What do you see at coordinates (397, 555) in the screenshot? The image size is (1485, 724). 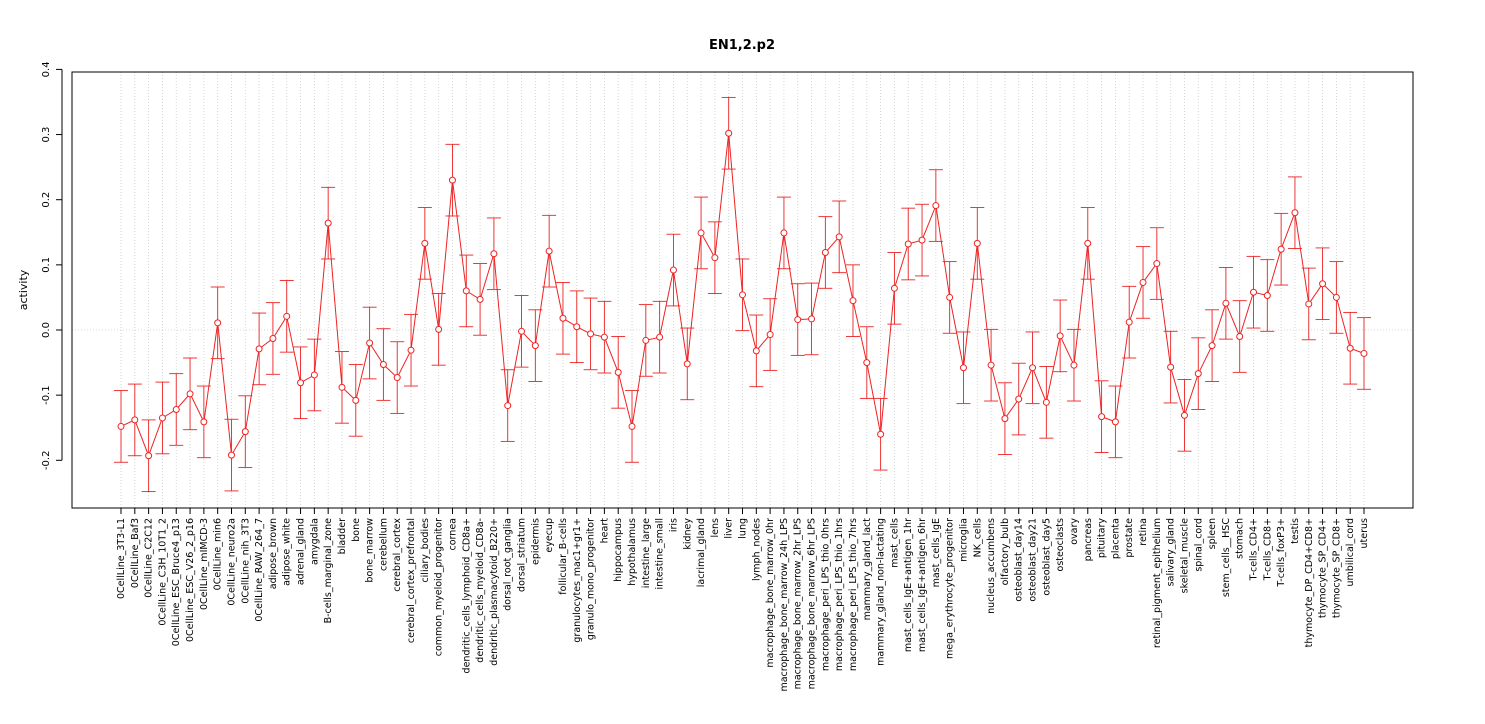 I see `x-tick-label: cerebral_cortex` at bounding box center [397, 555].